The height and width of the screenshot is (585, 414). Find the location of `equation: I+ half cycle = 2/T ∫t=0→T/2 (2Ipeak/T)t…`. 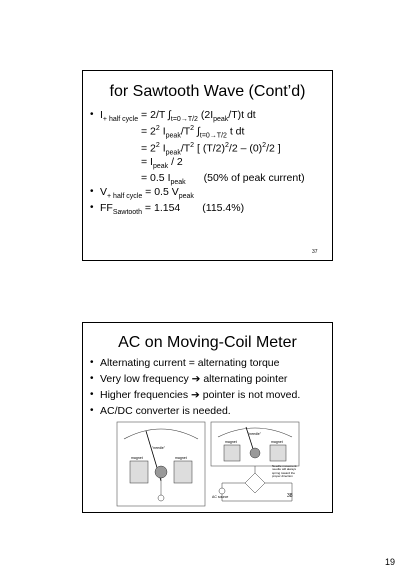

equation: I+ half cycle = 2/T ∫t=0→T/2 (2Ipeak/T)t… is located at coordinates (178, 116).